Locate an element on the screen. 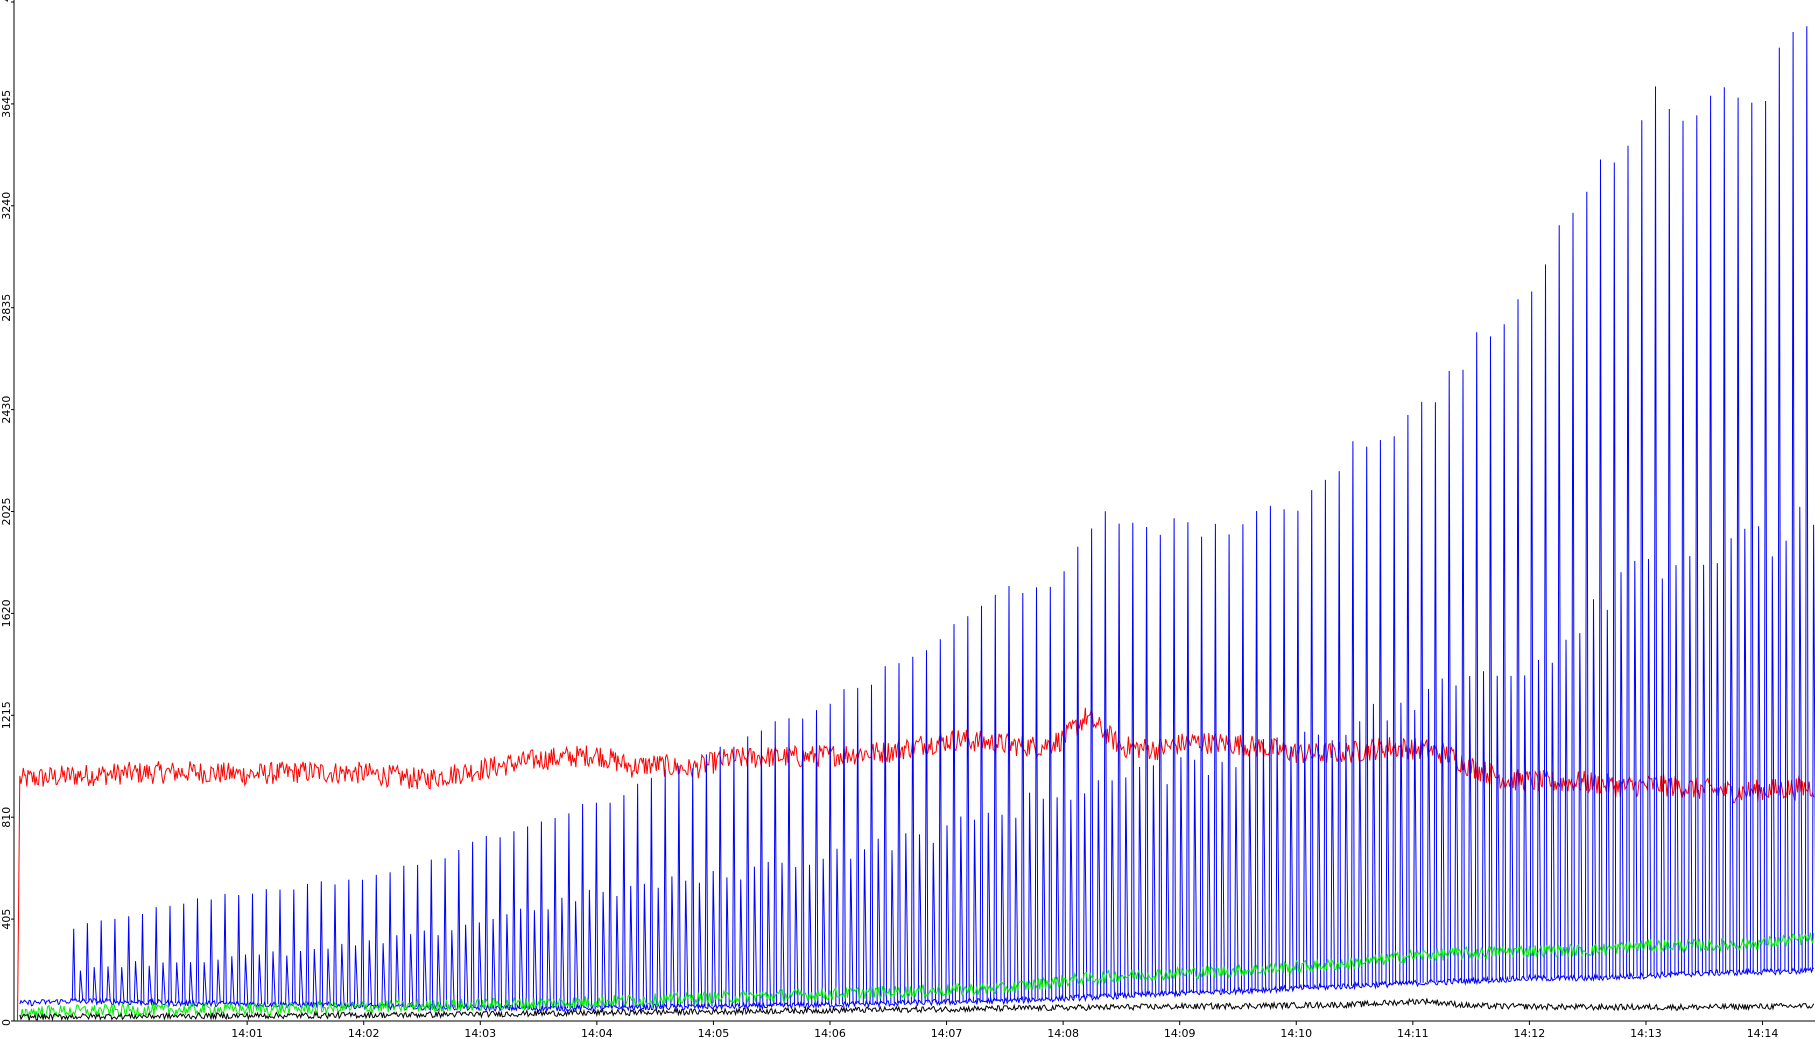  x-tick-label: 14:10 is located at coordinates (1296, 1033).